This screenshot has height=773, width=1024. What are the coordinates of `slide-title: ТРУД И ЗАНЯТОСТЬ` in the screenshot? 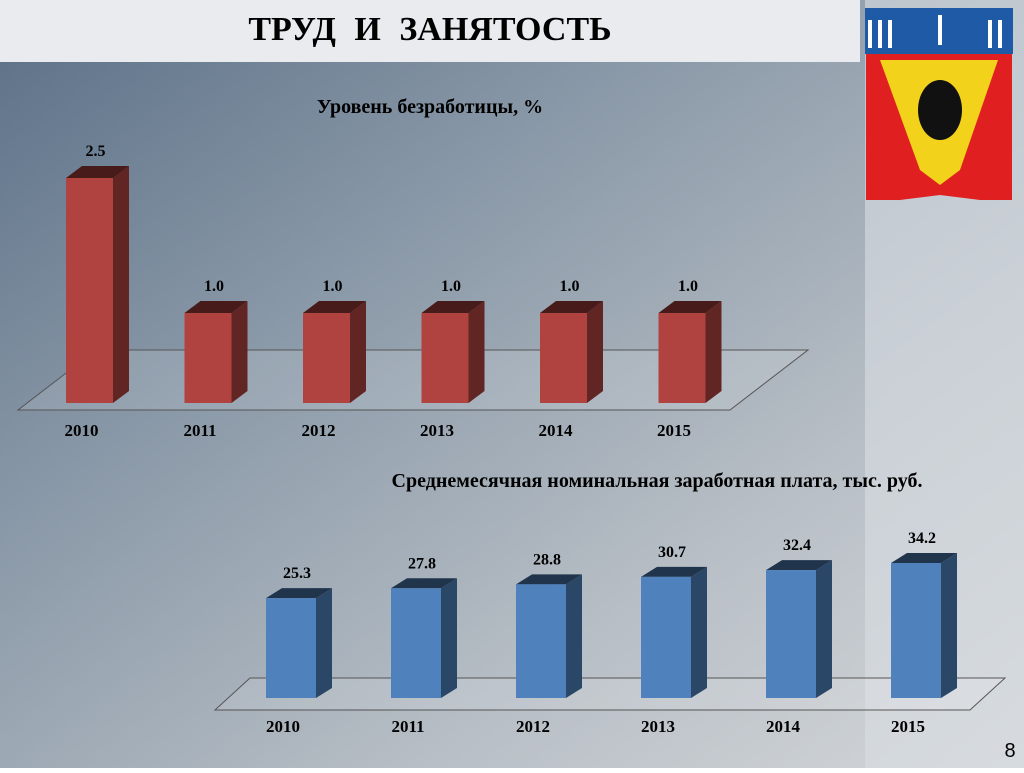 It's located at (429, 29).